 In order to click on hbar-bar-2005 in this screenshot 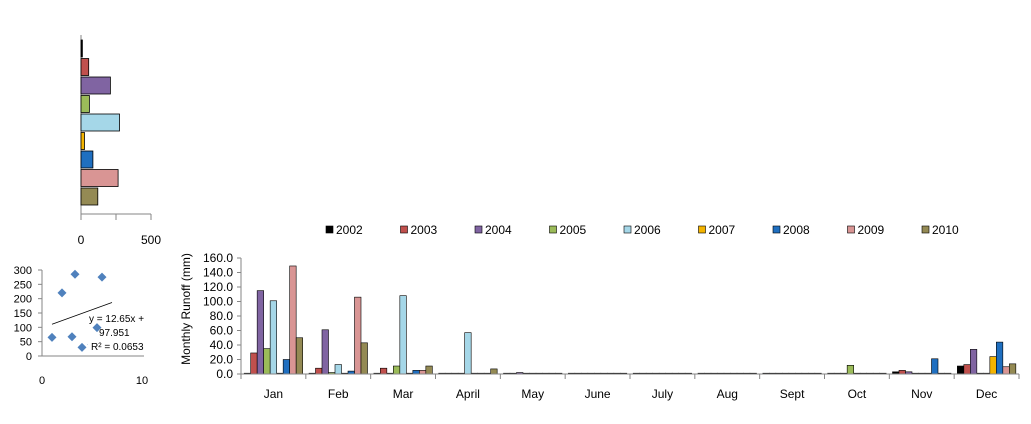, I will do `click(85, 104)`.